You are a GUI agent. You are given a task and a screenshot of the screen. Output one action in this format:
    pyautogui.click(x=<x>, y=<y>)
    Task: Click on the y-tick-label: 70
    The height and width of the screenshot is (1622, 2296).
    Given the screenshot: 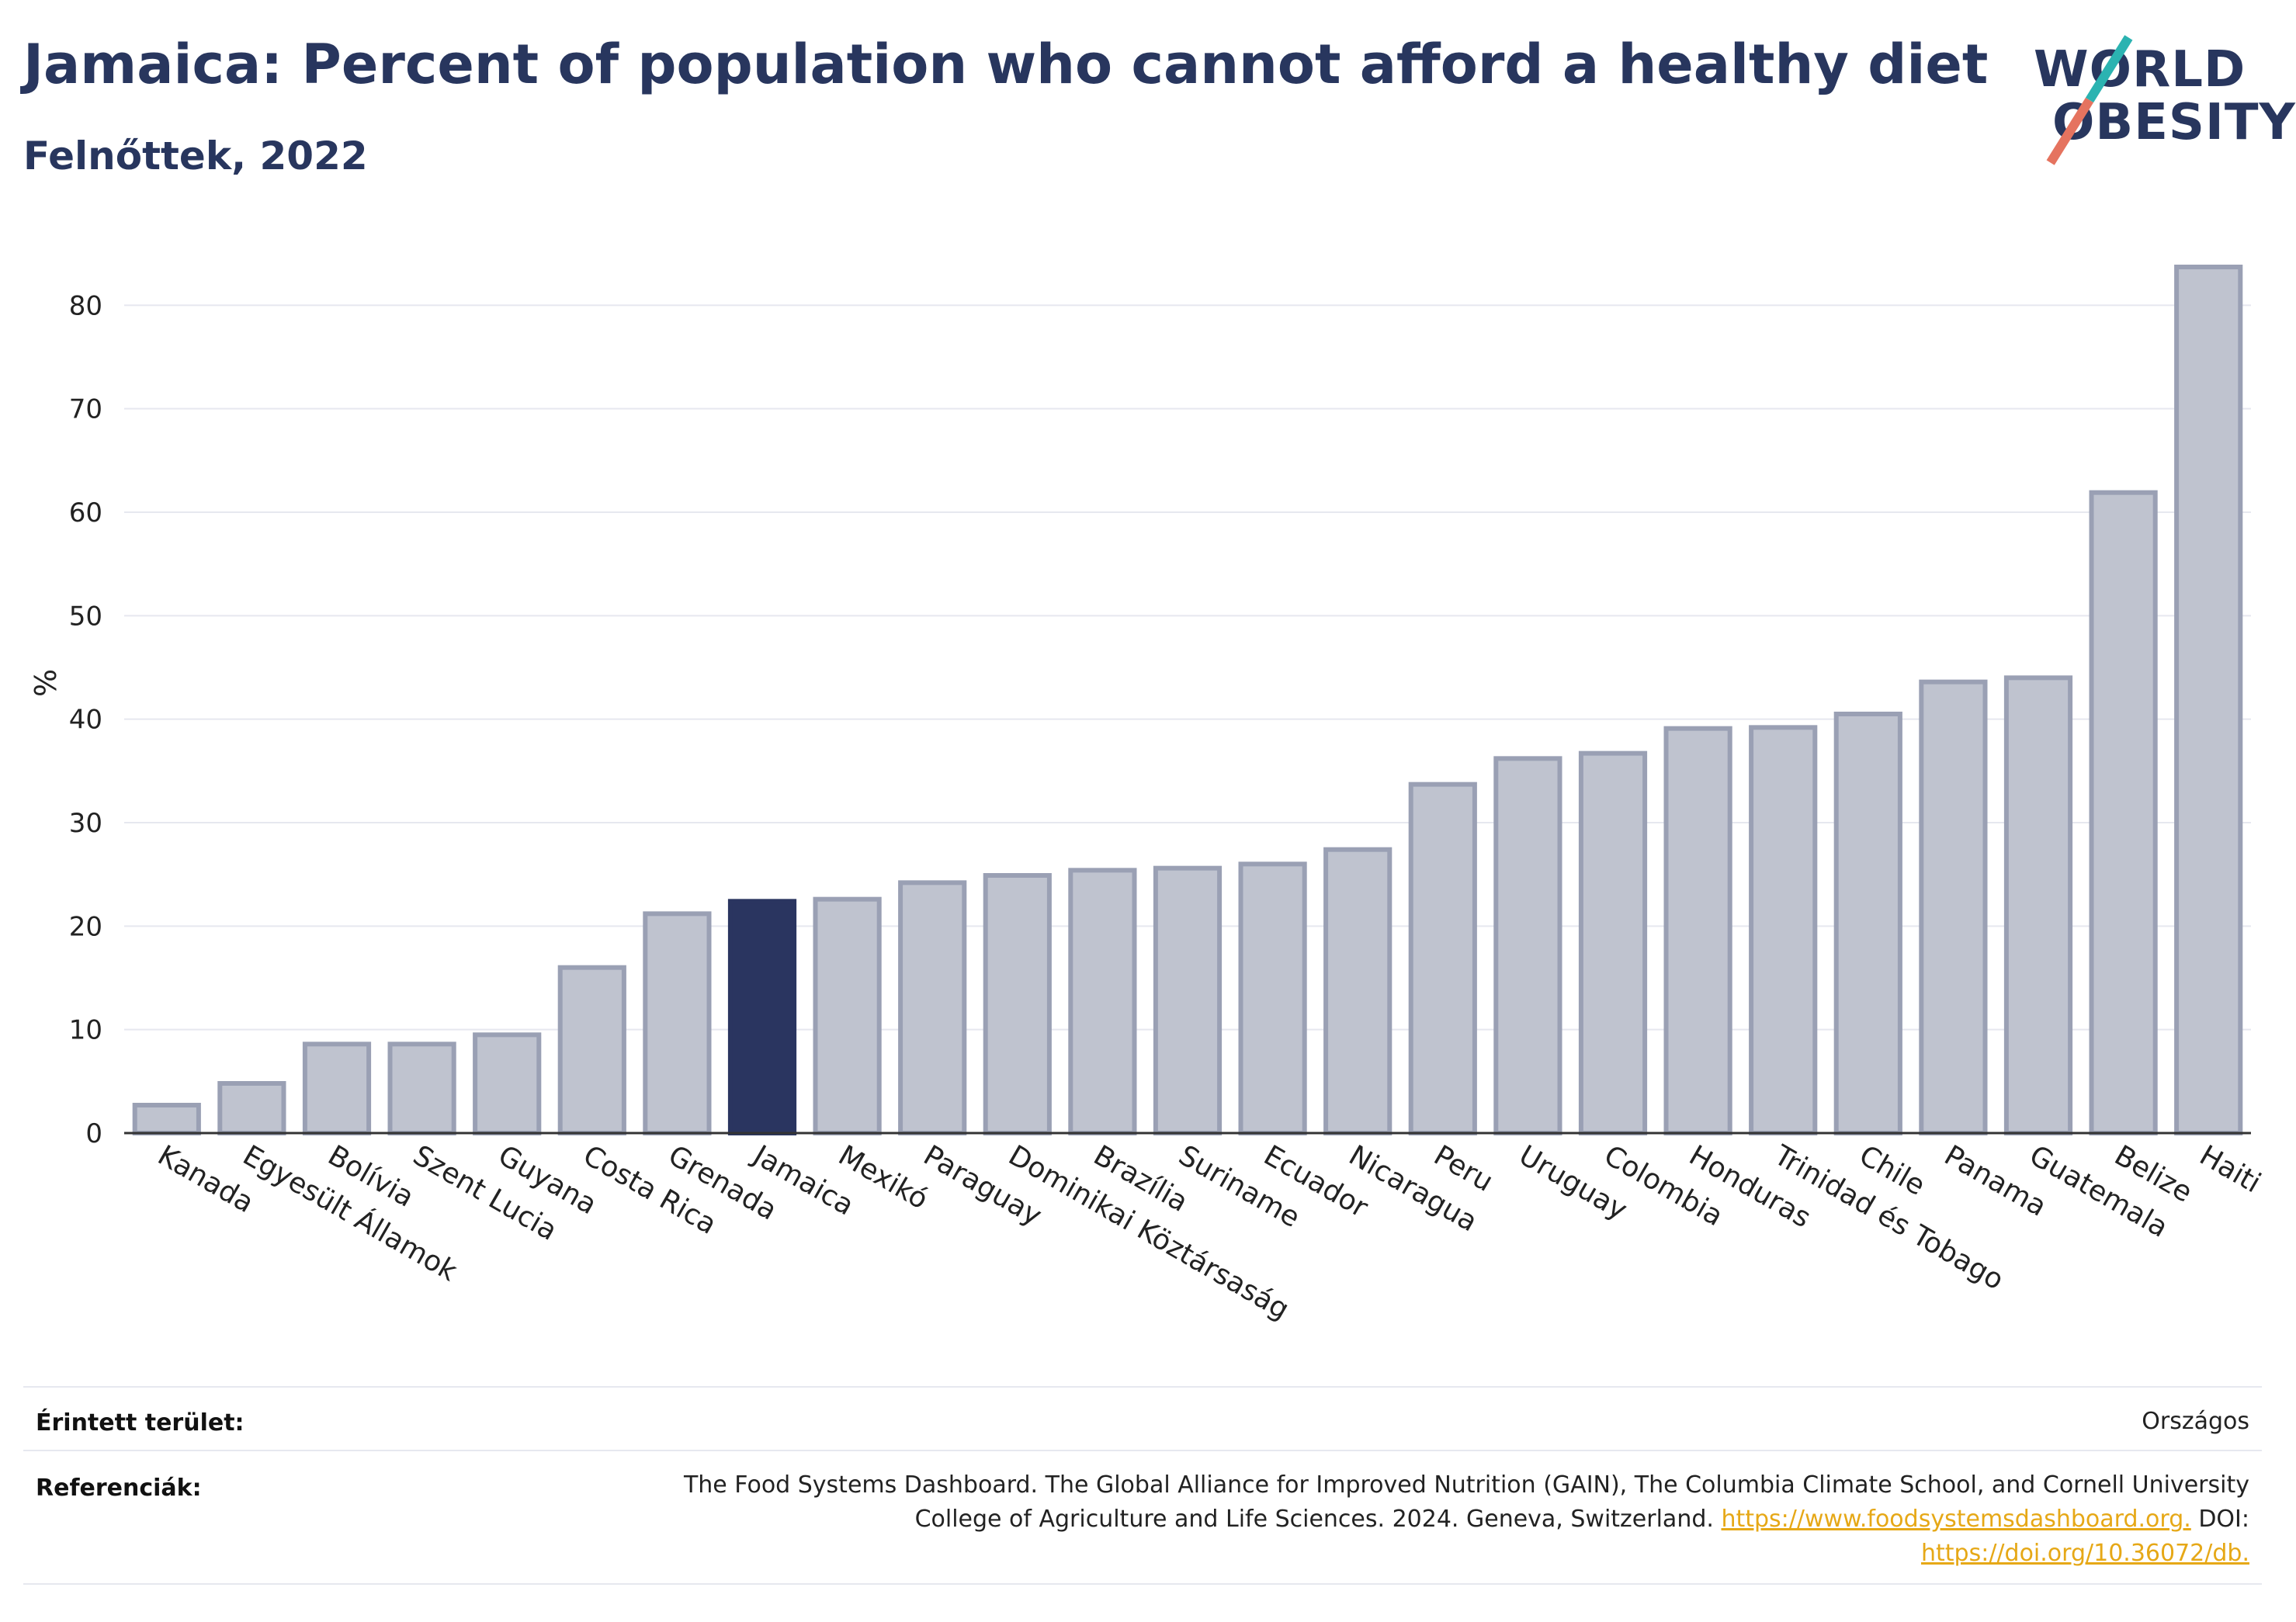 What is the action you would take?
    pyautogui.click(x=85, y=410)
    